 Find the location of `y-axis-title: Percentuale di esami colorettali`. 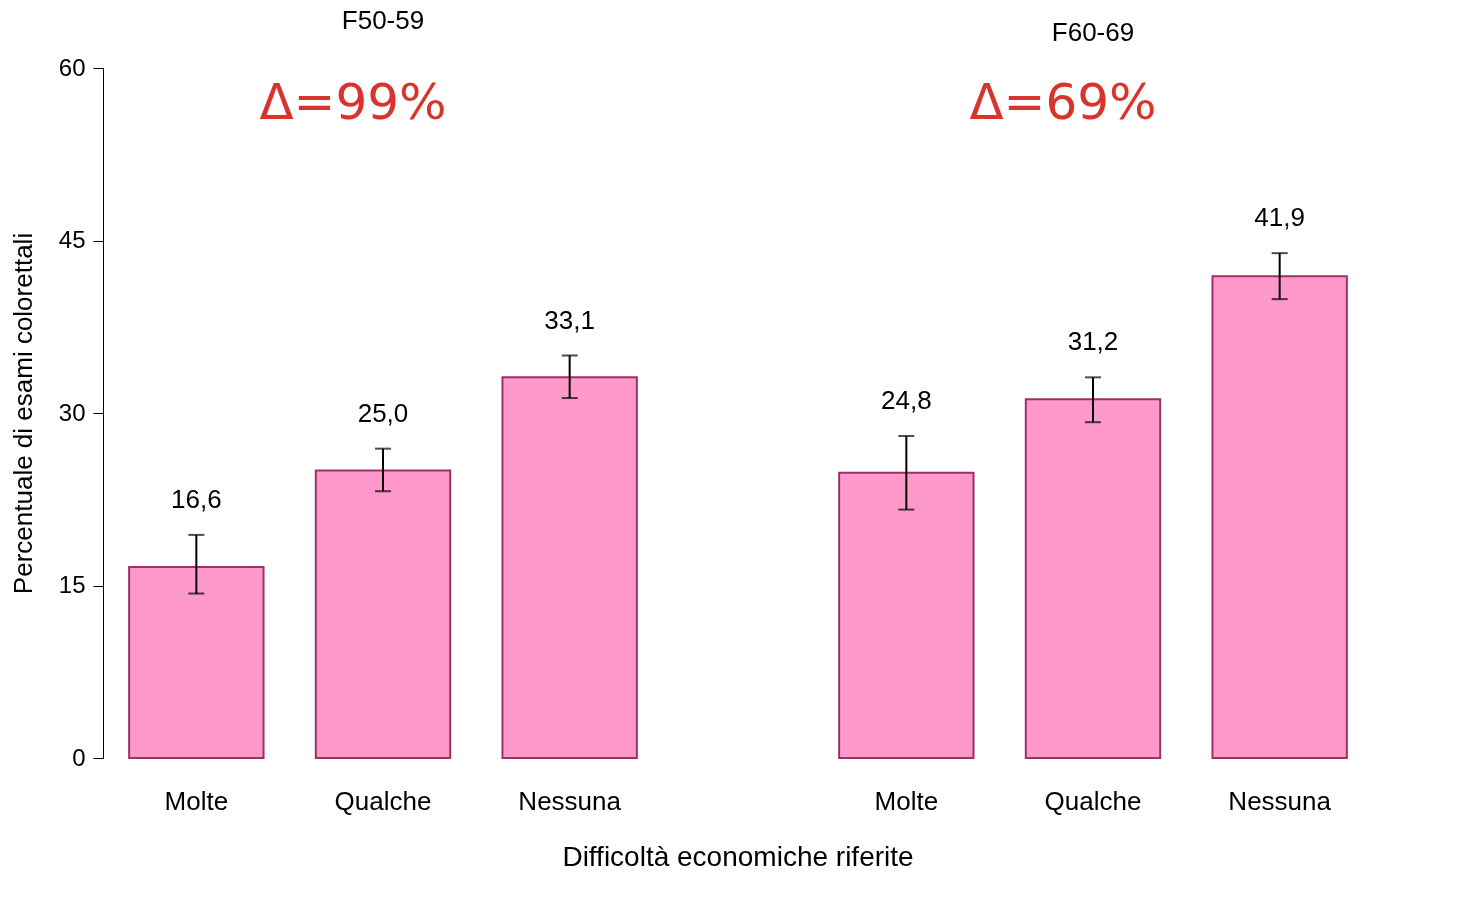

y-axis-title: Percentuale di esami colorettali is located at coordinates (22, 413).